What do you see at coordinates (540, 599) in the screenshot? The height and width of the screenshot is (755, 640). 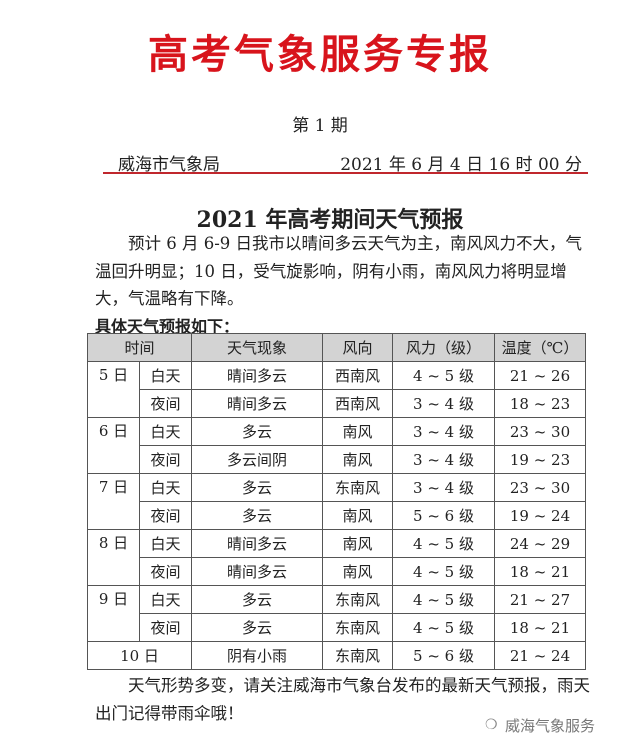 I see `cell-temperature: 21 ~ 27` at bounding box center [540, 599].